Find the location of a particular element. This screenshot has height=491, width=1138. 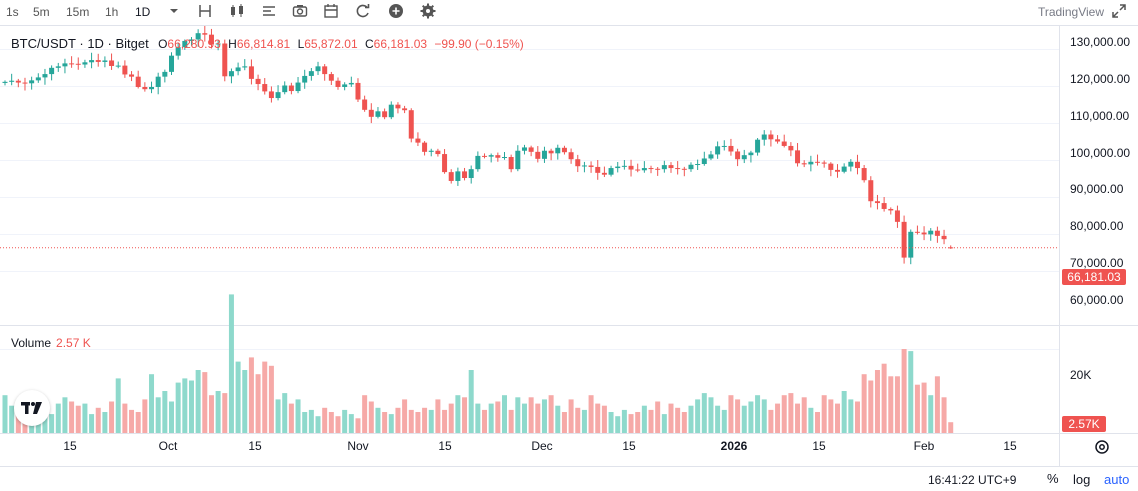

bar-style-icon is located at coordinates (205, 11).